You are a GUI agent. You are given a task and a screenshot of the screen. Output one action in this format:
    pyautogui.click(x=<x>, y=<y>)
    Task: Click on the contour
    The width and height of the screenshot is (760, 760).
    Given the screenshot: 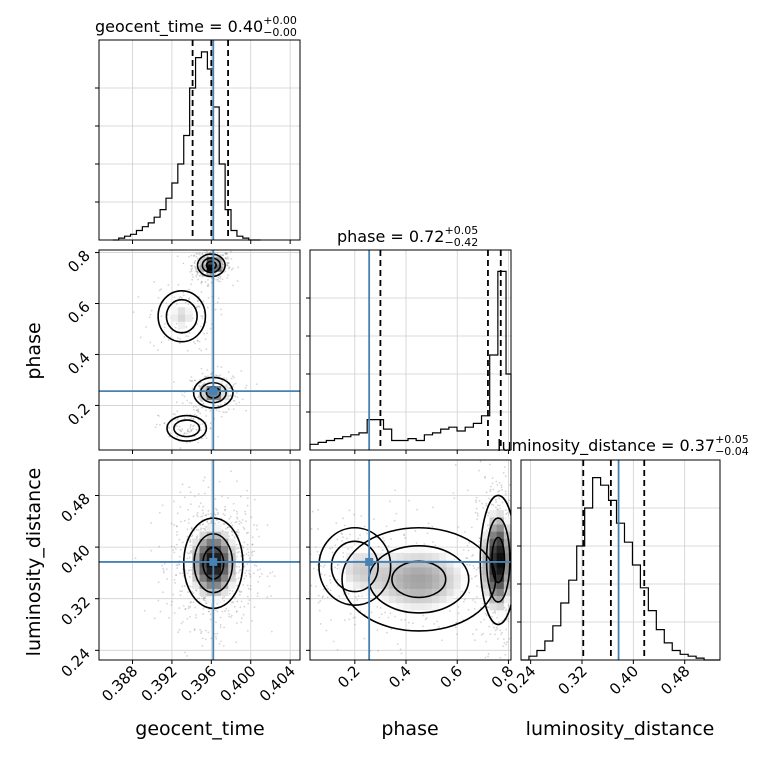 What is the action you would take?
    pyautogui.click(x=182, y=316)
    